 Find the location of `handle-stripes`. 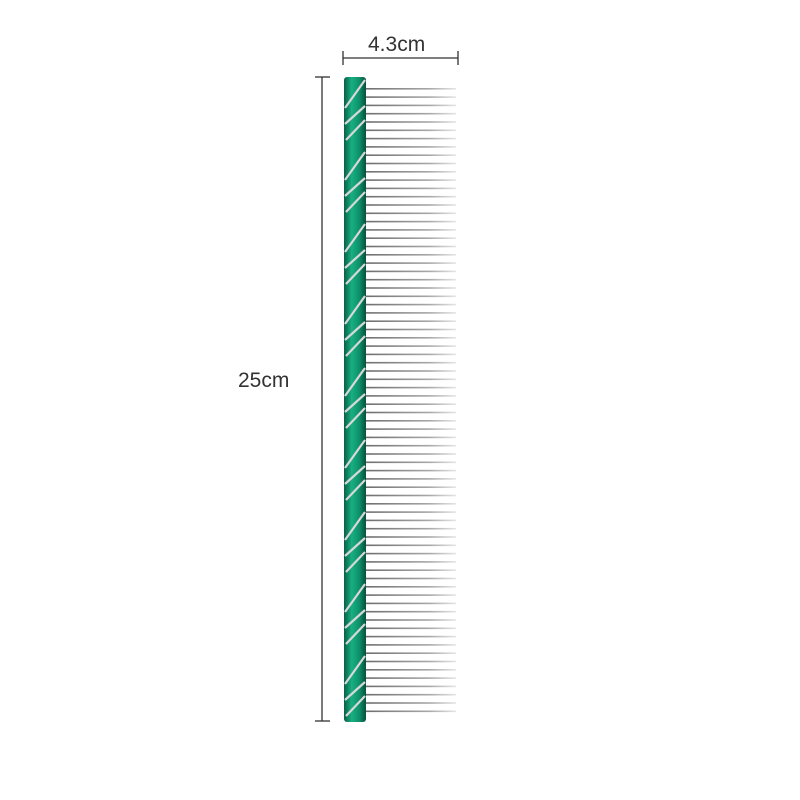

handle-stripes is located at coordinates (355, 398).